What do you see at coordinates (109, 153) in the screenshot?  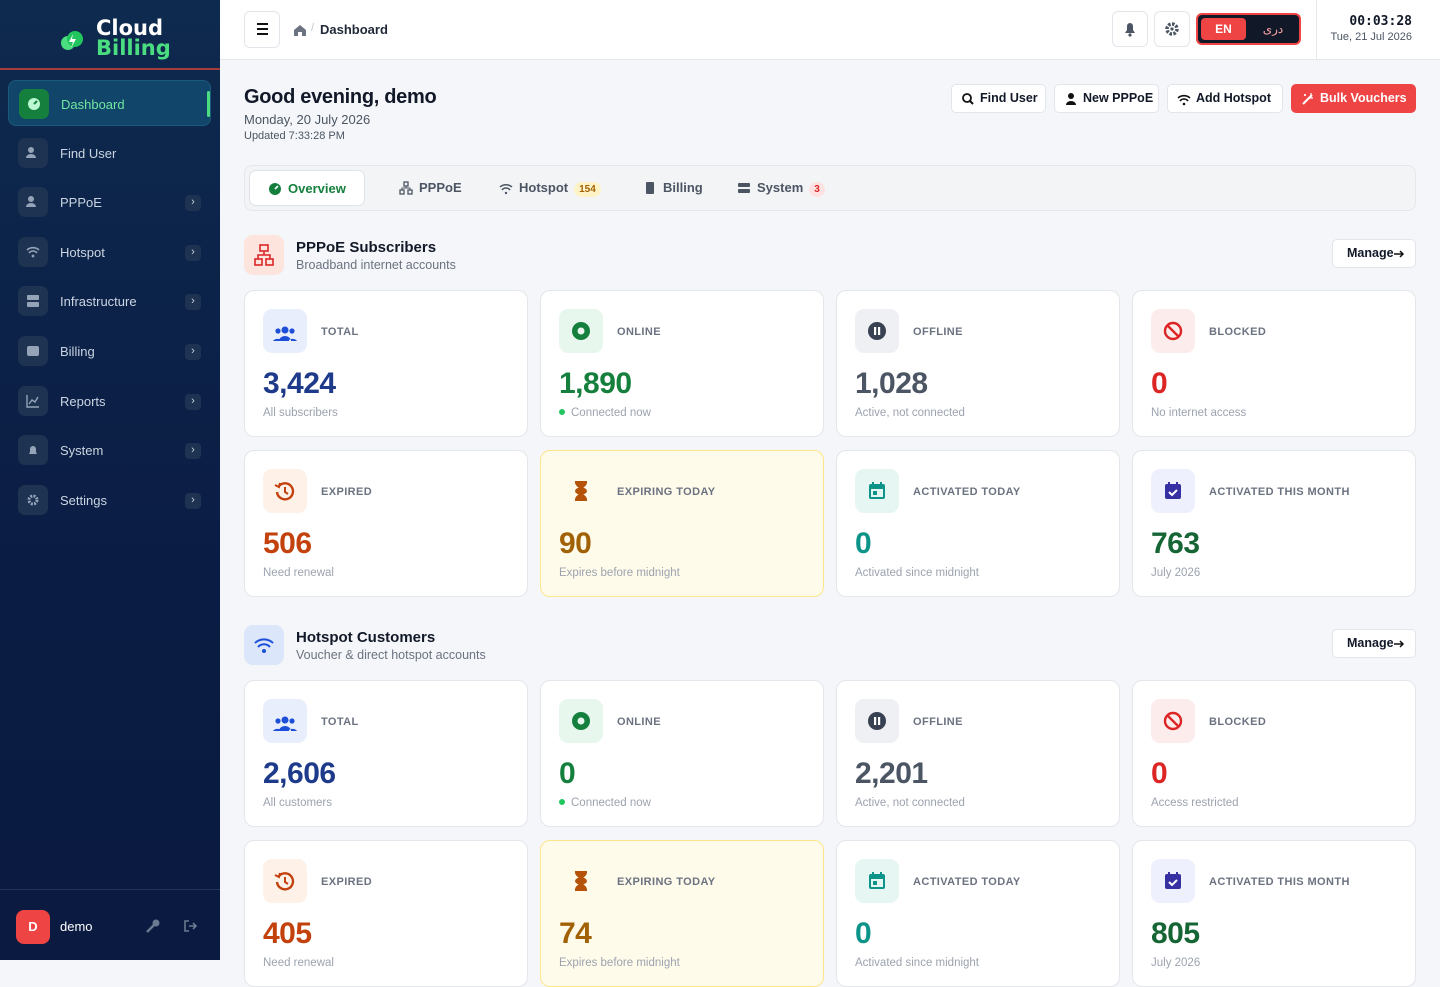 I see `nav-item: Find User` at bounding box center [109, 153].